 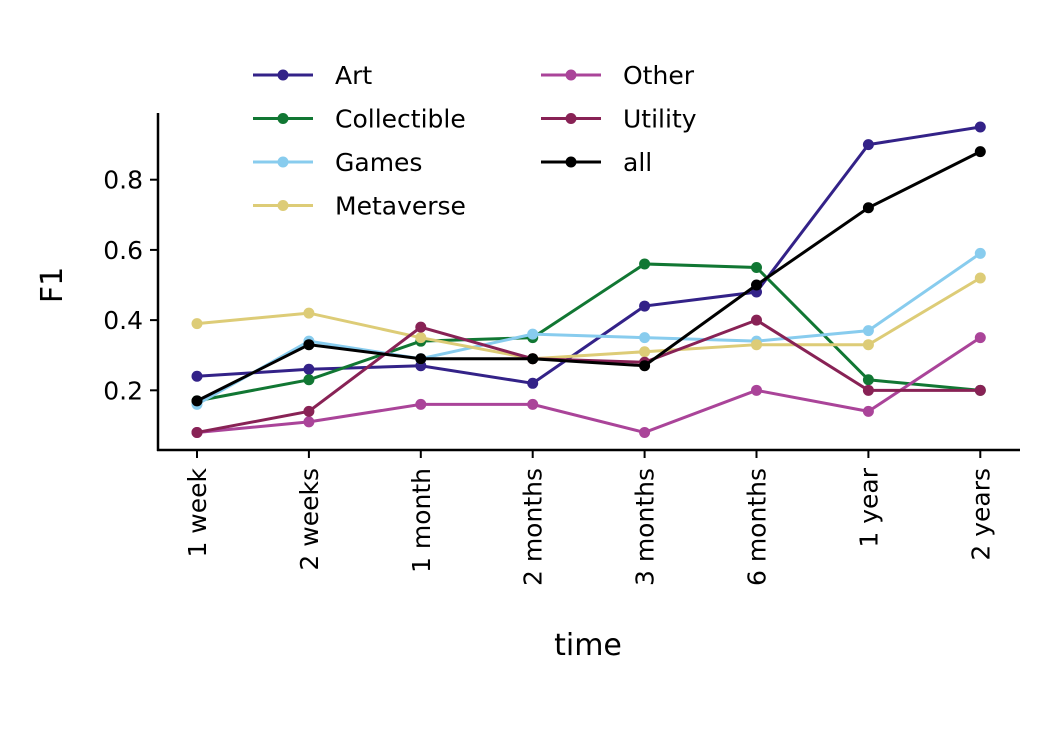 What do you see at coordinates (123, 180) in the screenshot?
I see `y-tick-label: 0.8` at bounding box center [123, 180].